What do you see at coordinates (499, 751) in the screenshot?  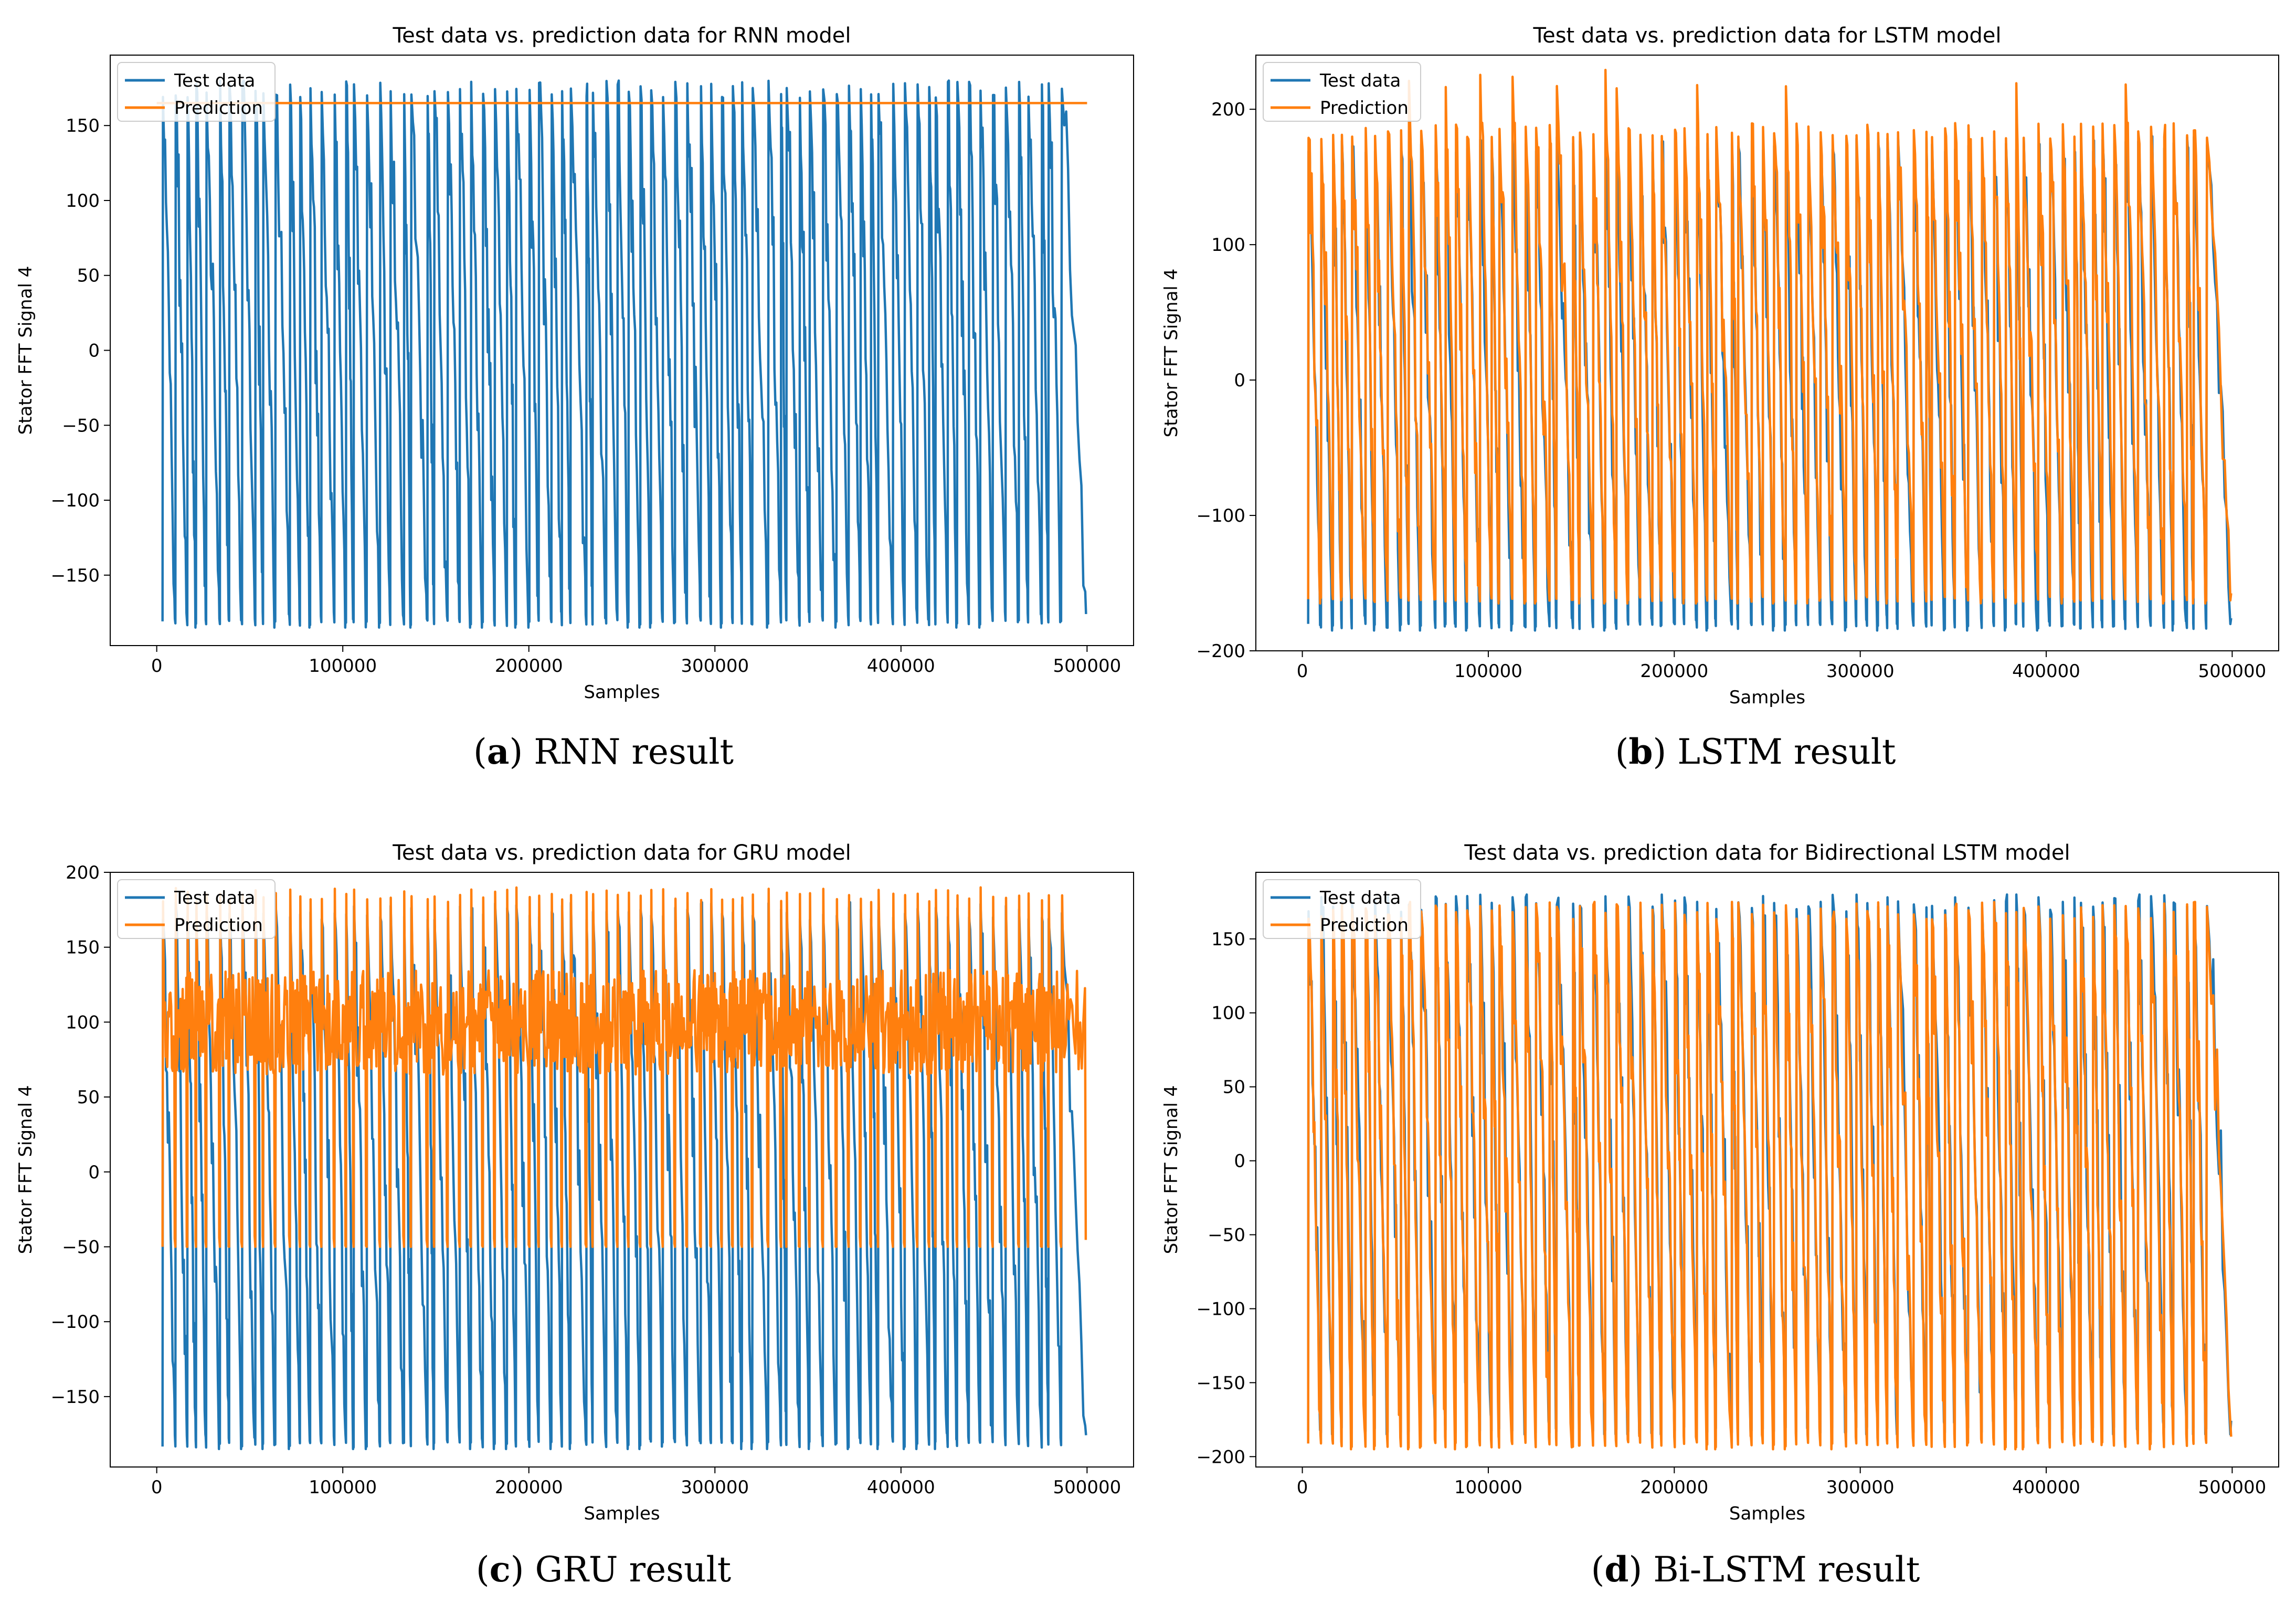 I see `caption-letter: a` at bounding box center [499, 751].